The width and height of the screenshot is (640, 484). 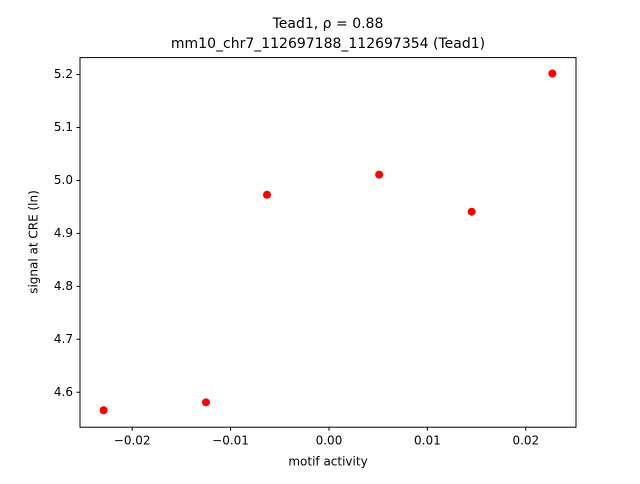 What do you see at coordinates (132, 441) in the screenshot?
I see `x-tick-label: −0.02` at bounding box center [132, 441].